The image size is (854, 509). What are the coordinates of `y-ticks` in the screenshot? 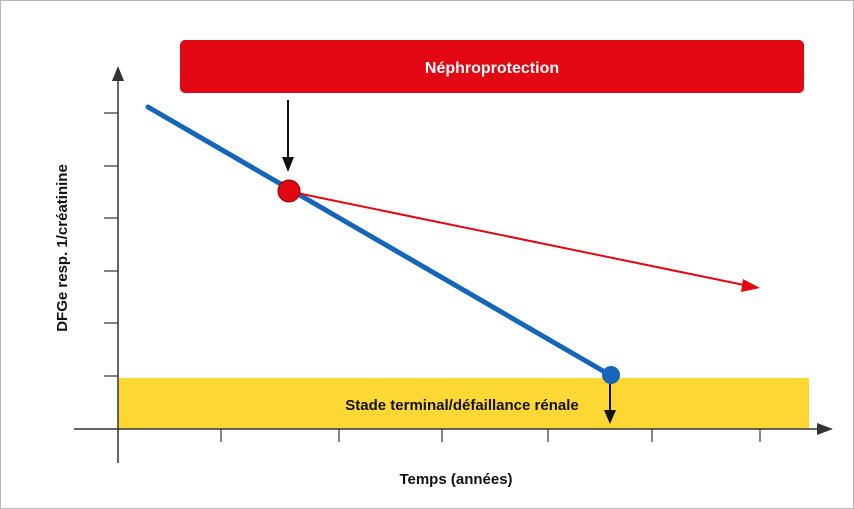 It's located at (111, 244).